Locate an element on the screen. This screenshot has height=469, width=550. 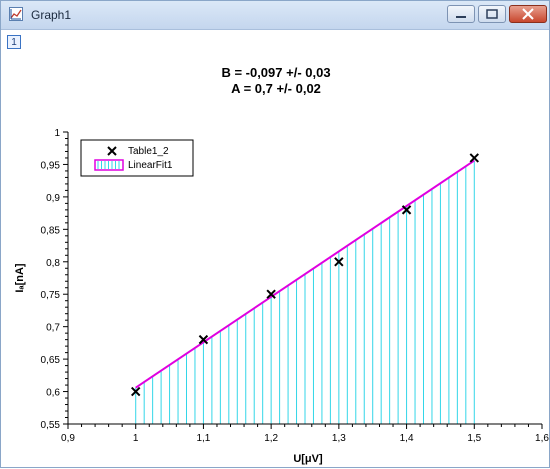
maximize-button is located at coordinates (492, 14).